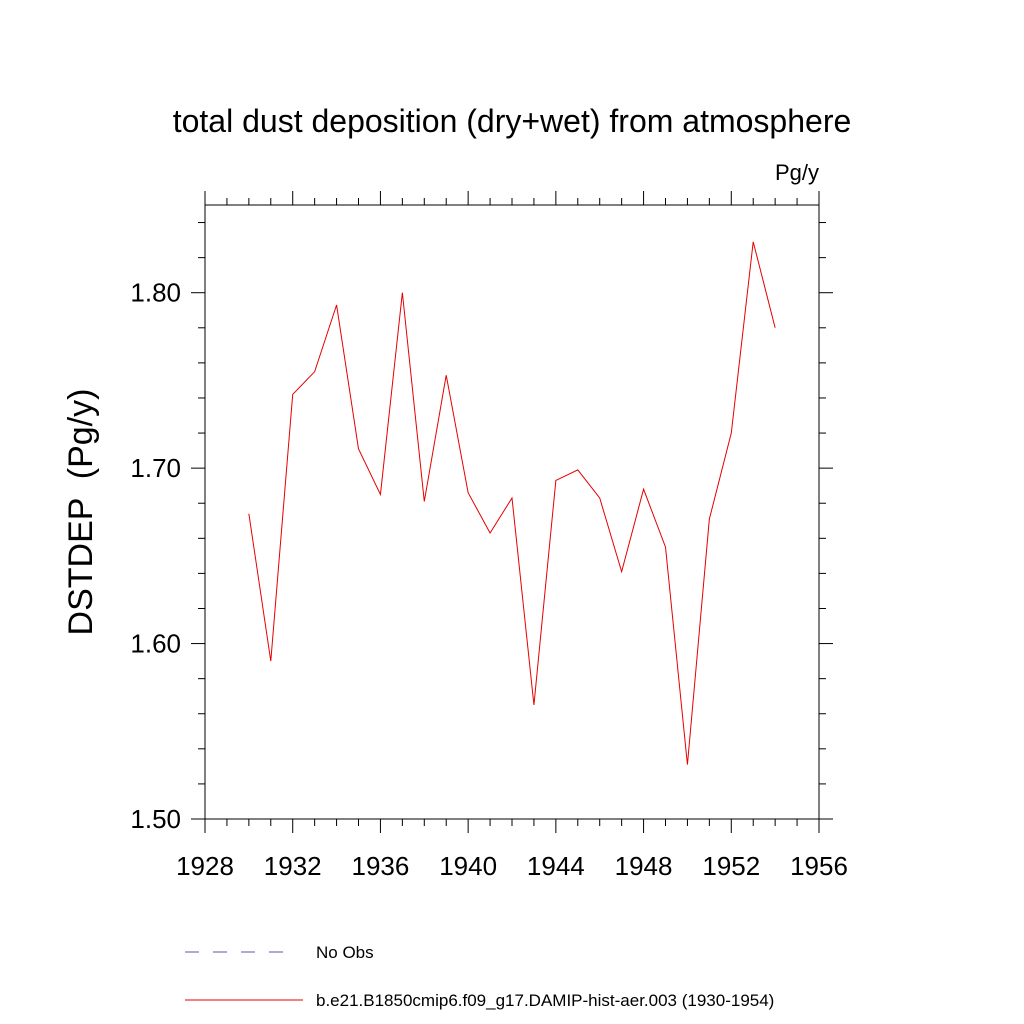 Image resolution: width=1024 pixels, height=1024 pixels. I want to click on units-label: Pg/y, so click(797, 172).